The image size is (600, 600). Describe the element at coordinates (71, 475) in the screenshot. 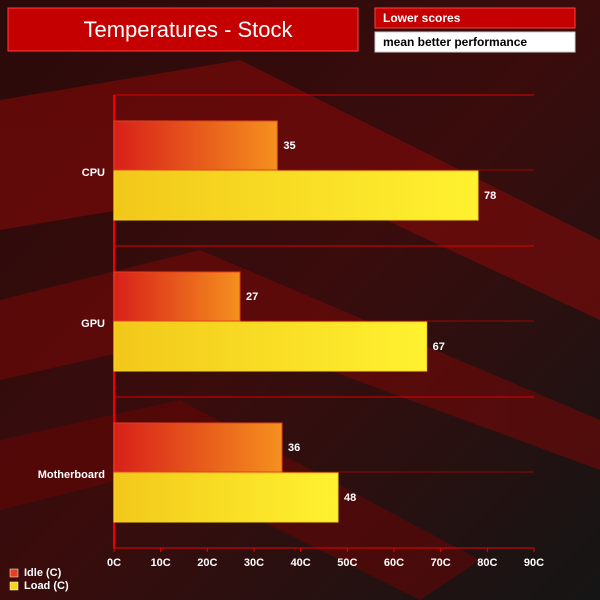

I see `category-label: Motherboard` at that location.